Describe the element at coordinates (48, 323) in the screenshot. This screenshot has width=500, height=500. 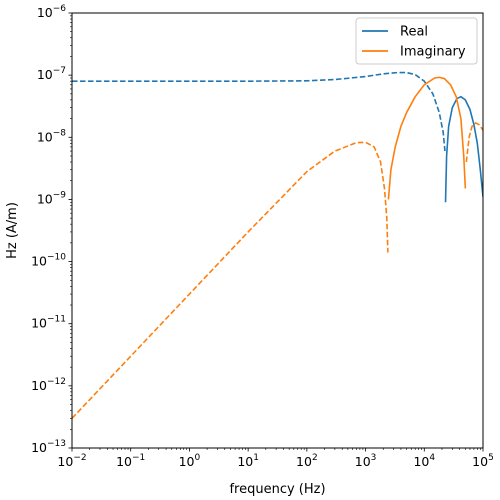
I see `y-tick-label: 10⁻¹¹` at that location.